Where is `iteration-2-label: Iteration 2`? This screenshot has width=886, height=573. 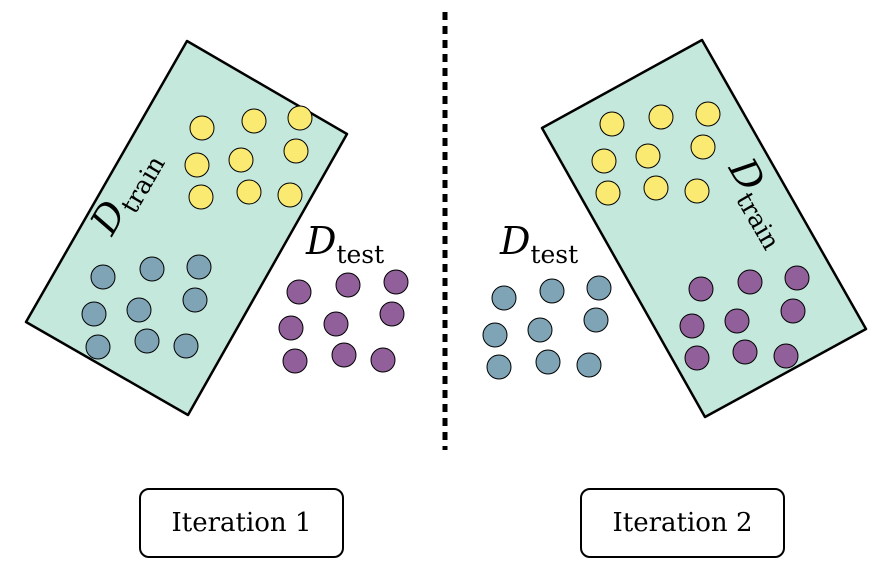 iteration-2-label: Iteration 2 is located at coordinates (682, 523).